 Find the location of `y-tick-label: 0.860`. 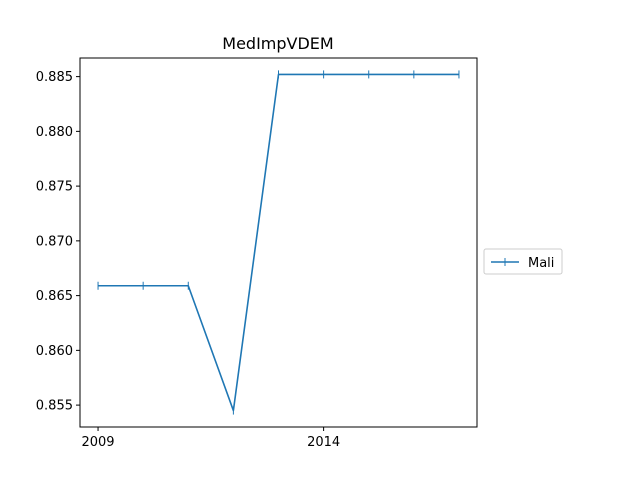

y-tick-label: 0.860 is located at coordinates (54, 351).